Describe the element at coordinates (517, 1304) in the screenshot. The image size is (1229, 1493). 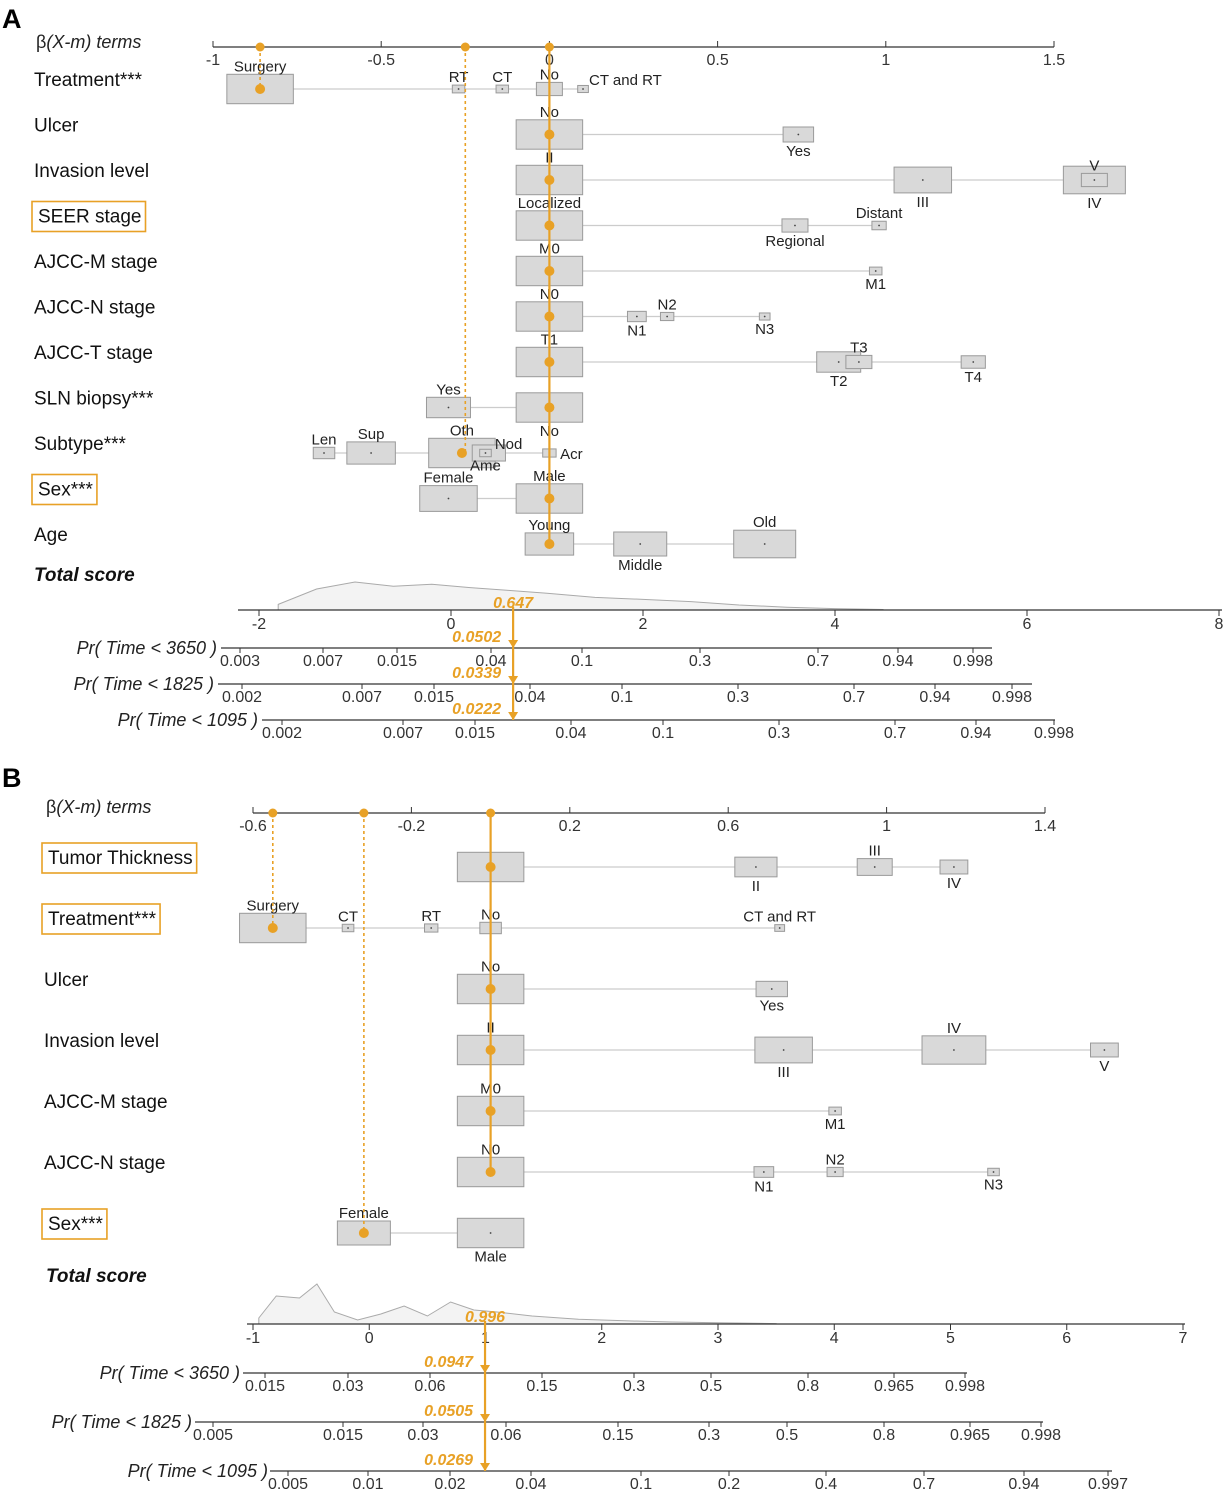
I see `score-density-b` at that location.